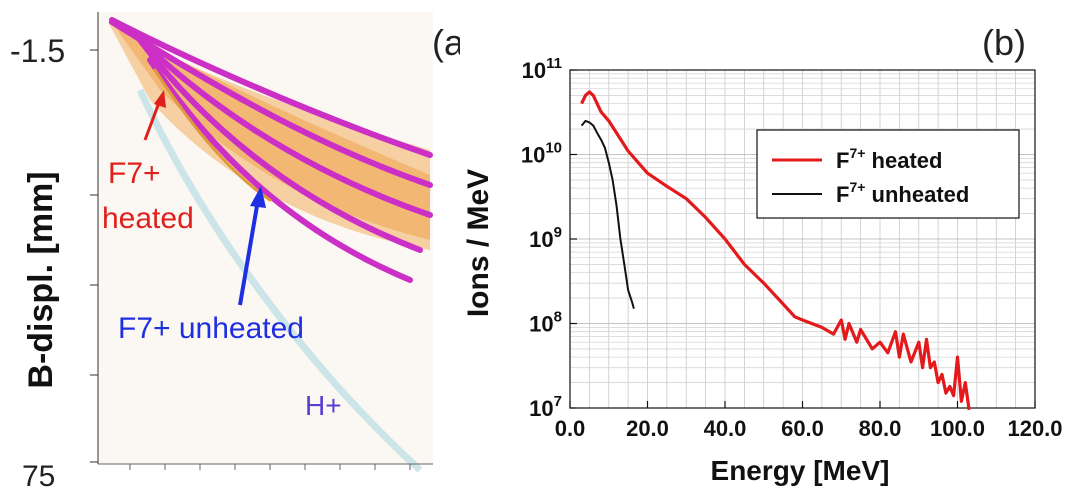 The width and height of the screenshot is (1073, 496). What do you see at coordinates (38, 475) in the screenshot?
I see `panel-a-tick-bottom: 75` at bounding box center [38, 475].